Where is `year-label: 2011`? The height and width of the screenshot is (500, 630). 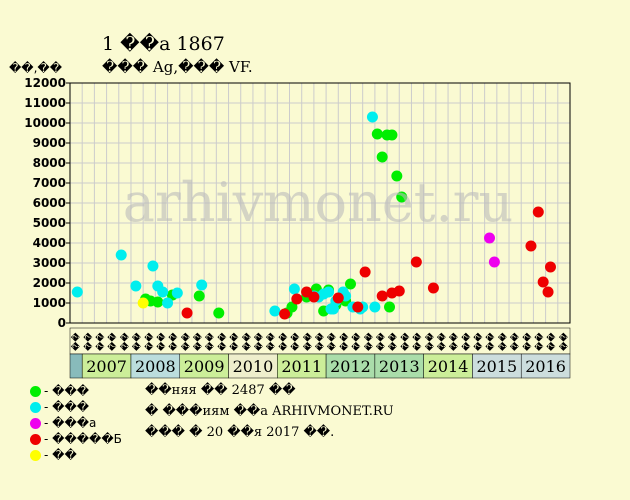
year-label: 2011 is located at coordinates (301, 366).